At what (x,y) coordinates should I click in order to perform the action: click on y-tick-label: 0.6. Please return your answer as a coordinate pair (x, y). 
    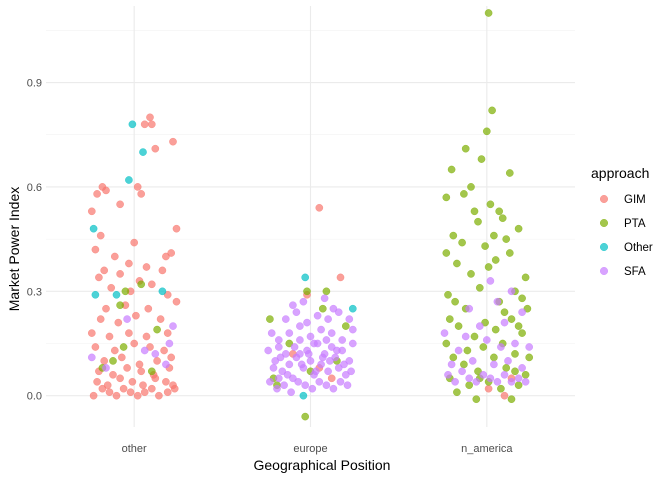
    Looking at the image, I should click on (34, 188).